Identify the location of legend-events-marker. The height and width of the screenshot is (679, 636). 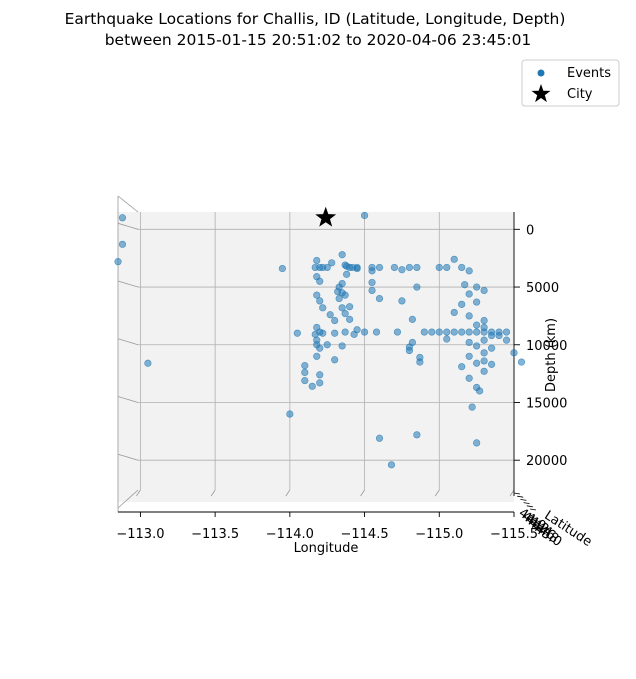
(541, 73).